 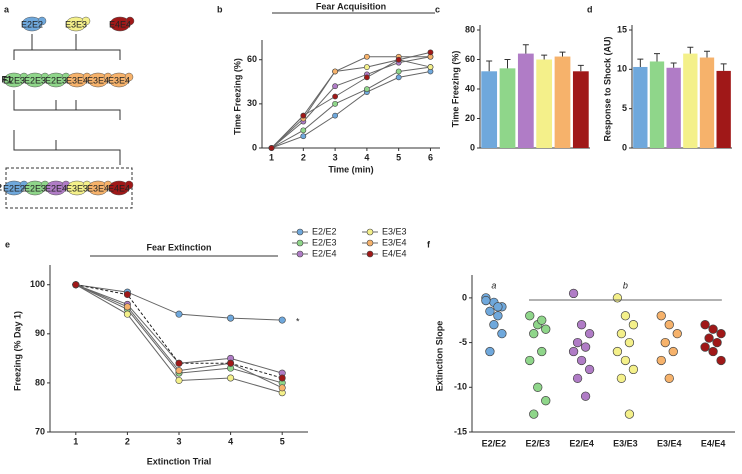 I want to click on y-axis-label: Response to Shock (AU), so click(x=607, y=88).